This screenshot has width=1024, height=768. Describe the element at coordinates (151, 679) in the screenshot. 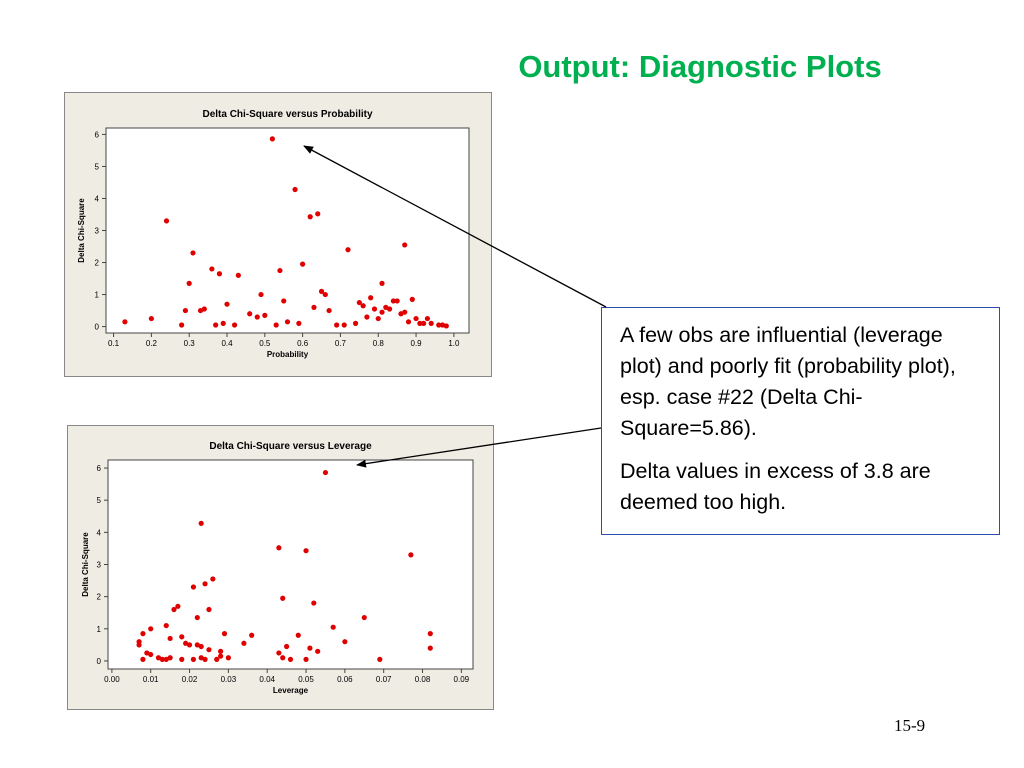

I see `x-tick-label: 0.01` at that location.